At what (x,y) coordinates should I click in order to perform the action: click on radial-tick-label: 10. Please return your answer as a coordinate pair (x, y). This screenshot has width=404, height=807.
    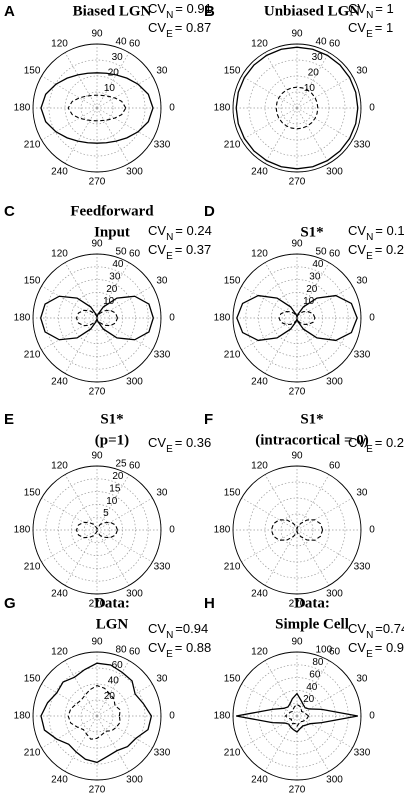
    Looking at the image, I should click on (109, 301).